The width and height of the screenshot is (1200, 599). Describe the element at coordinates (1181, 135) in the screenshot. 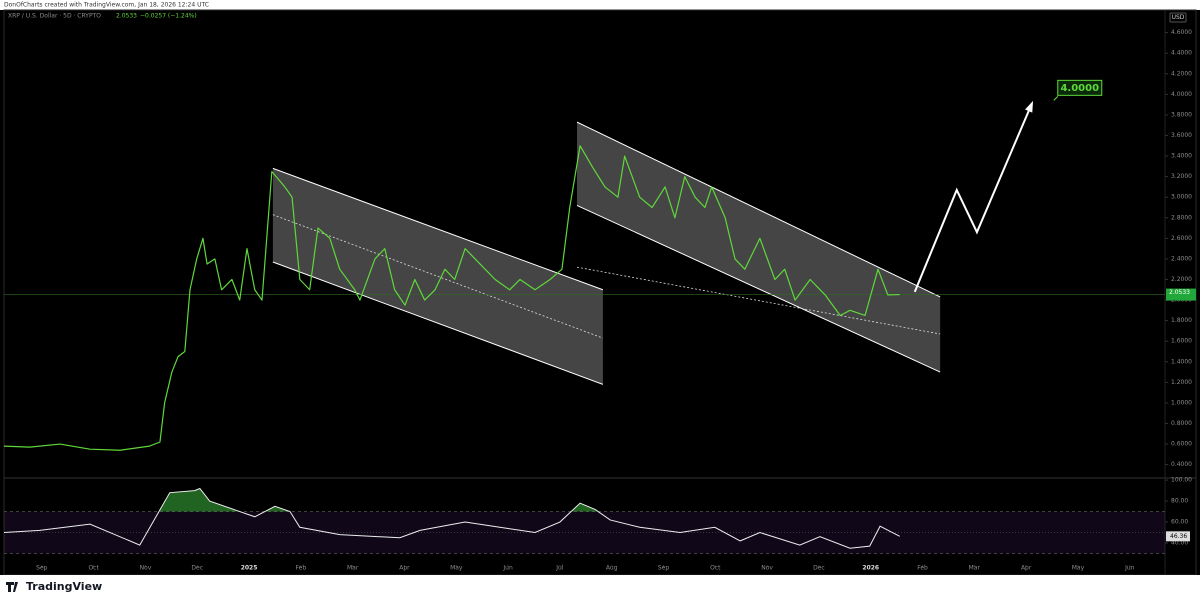

I see `y-tick-label: 3.6000` at that location.